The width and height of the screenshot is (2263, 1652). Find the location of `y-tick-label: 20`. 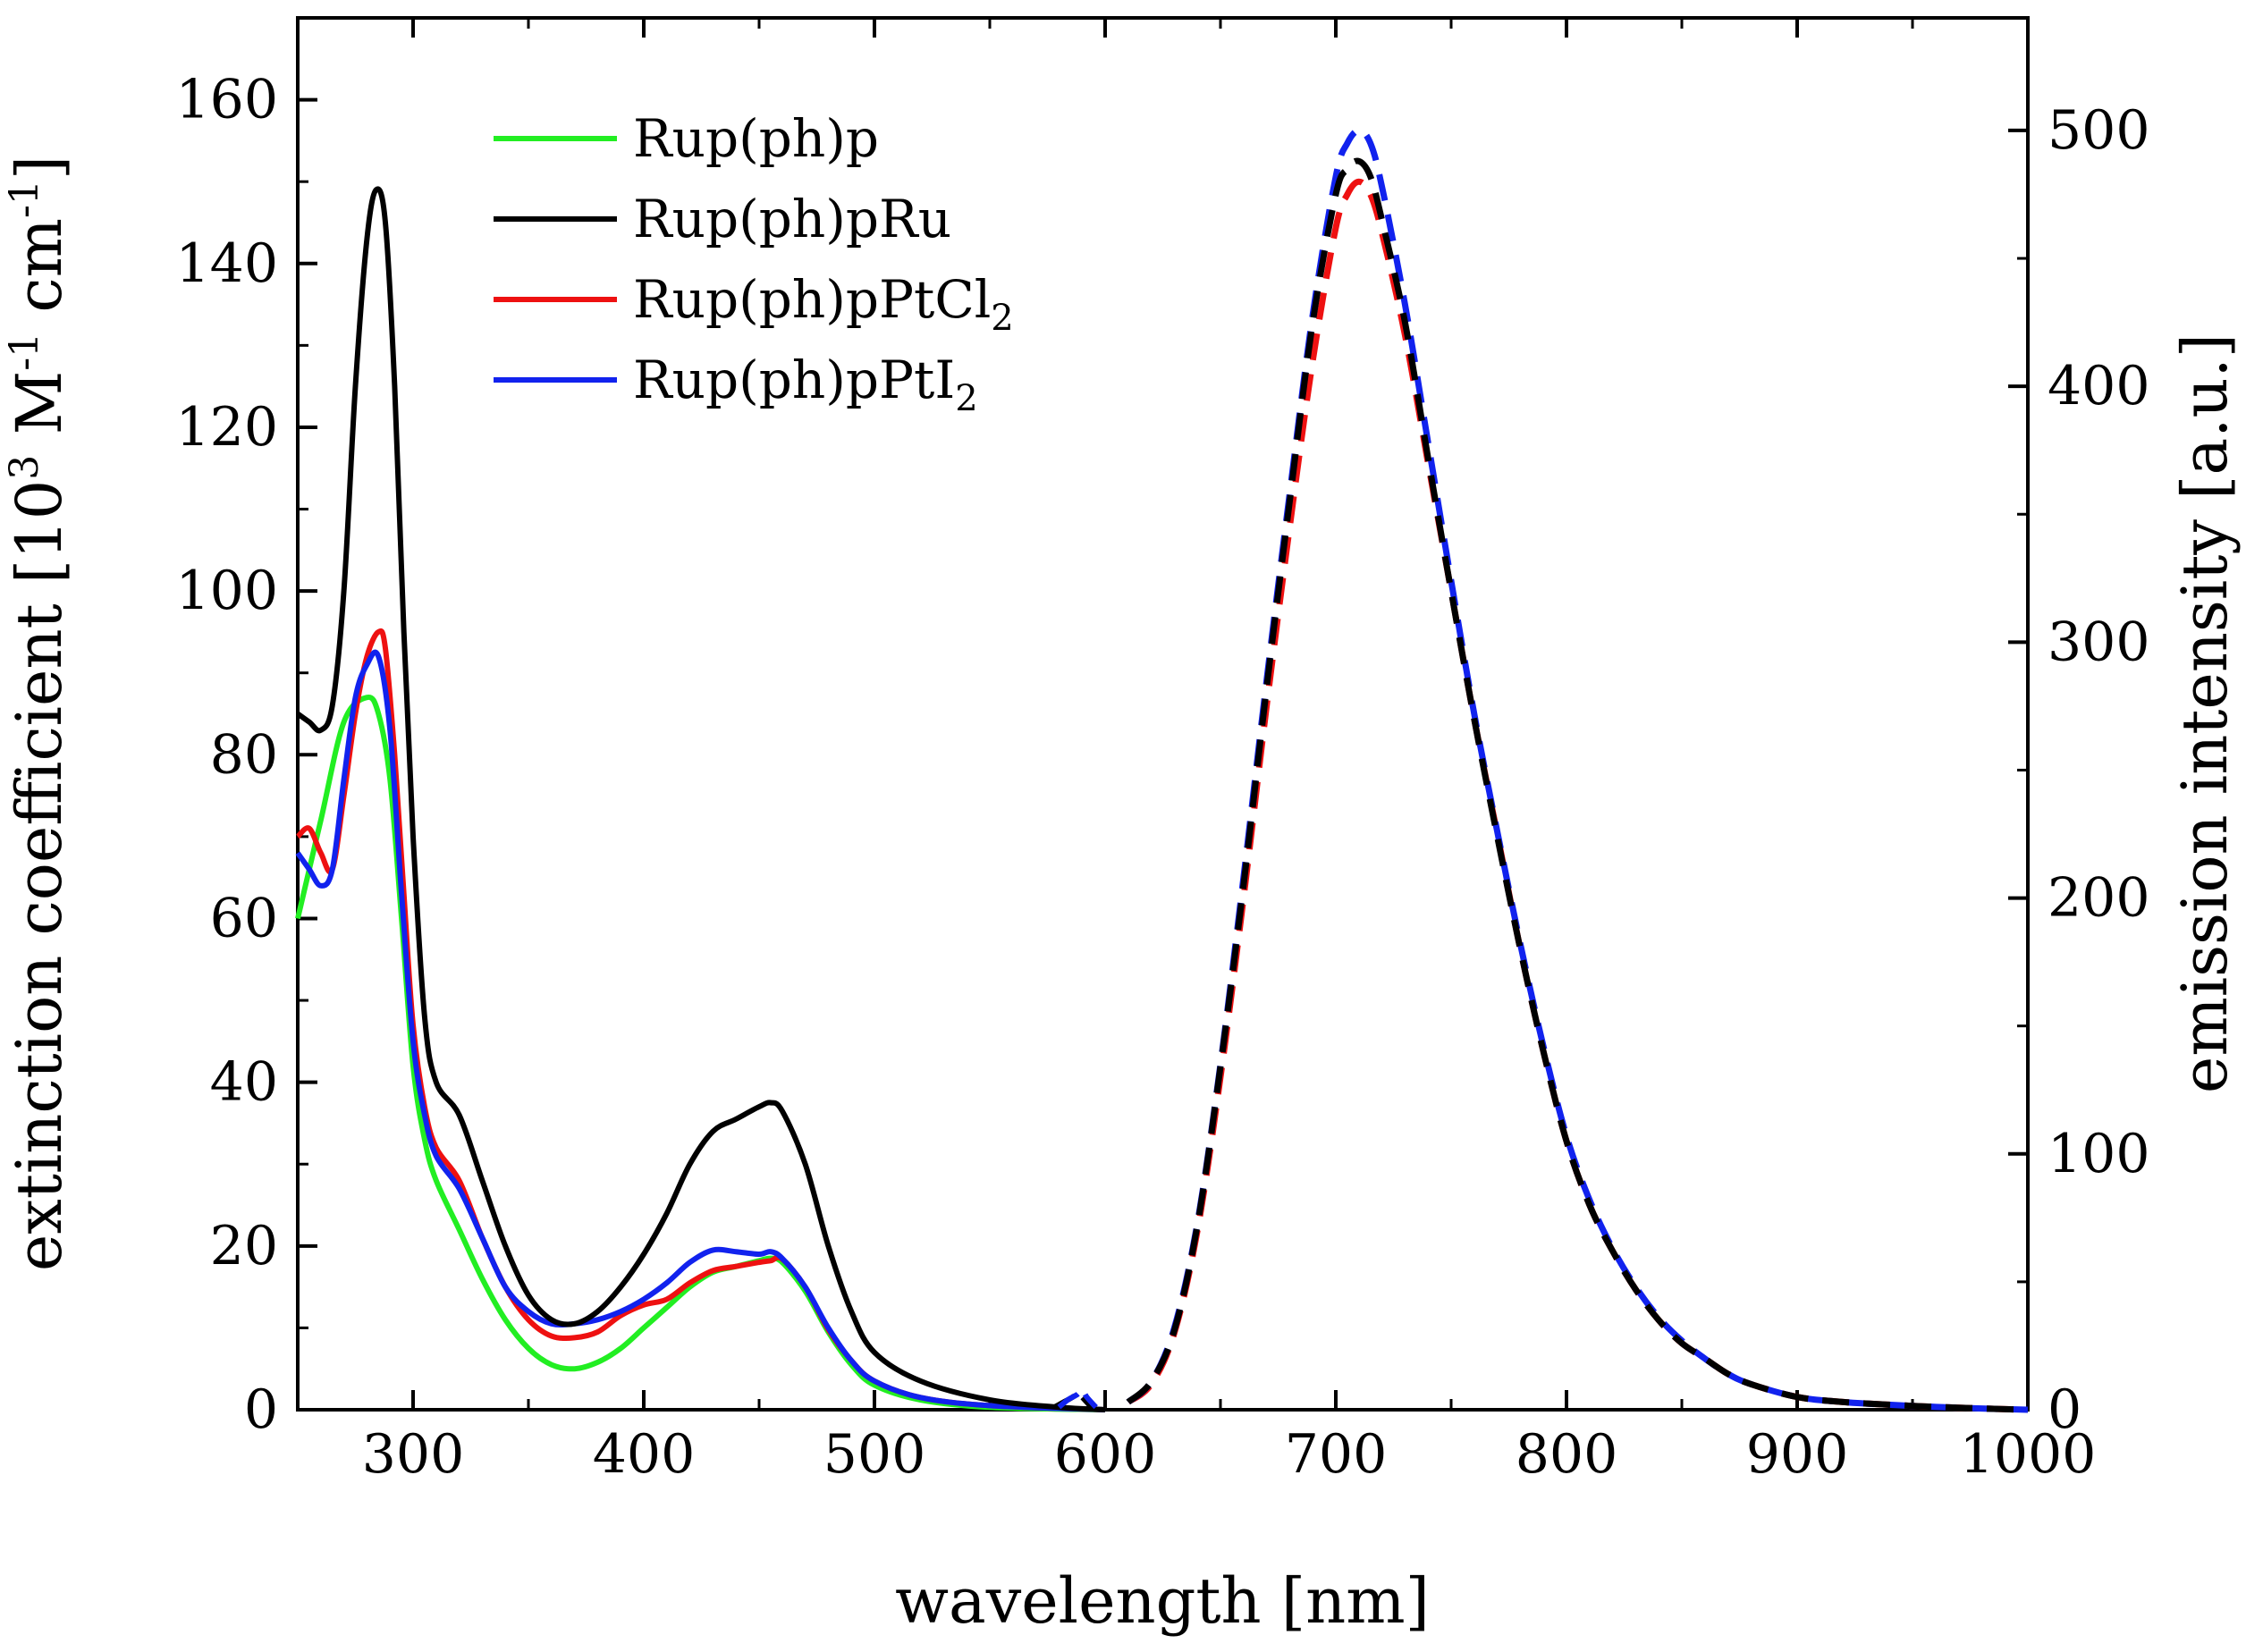

y-tick-label: 20 is located at coordinates (244, 1246).